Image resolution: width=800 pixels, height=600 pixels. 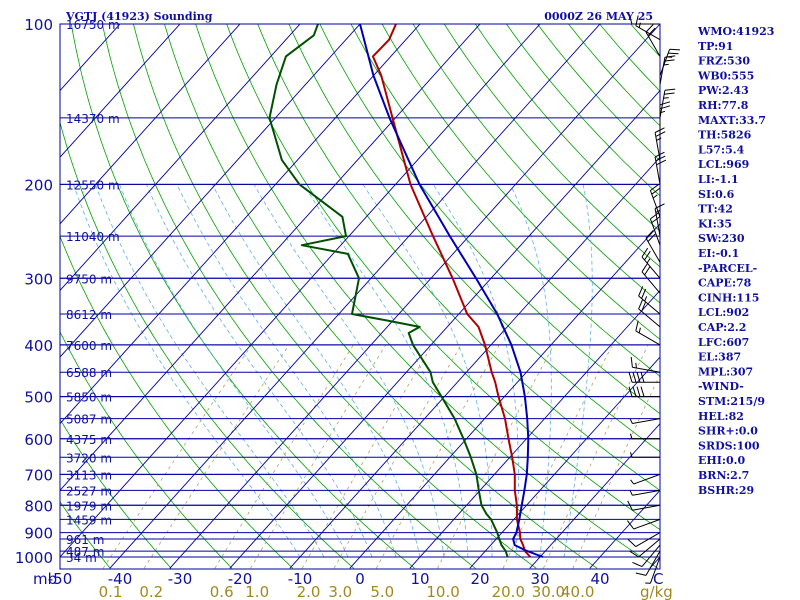 I want to click on mixing-ratio-tick-label: 30.0, so click(x=548, y=591).